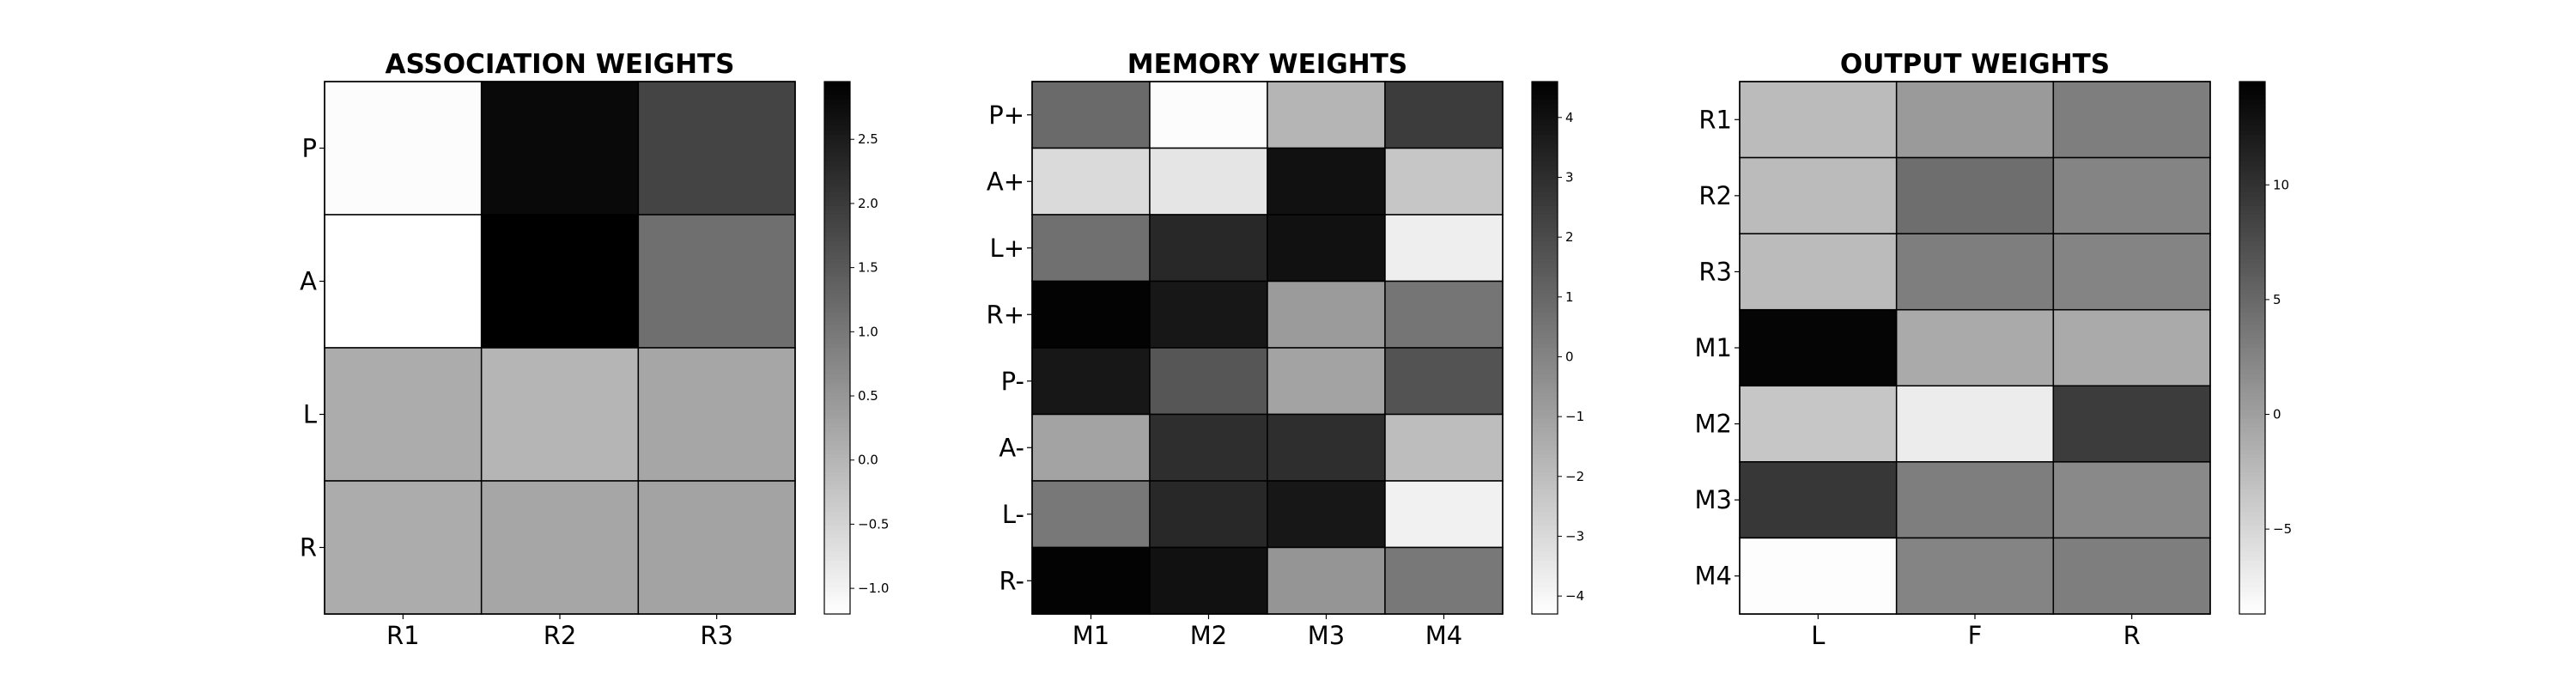  What do you see at coordinates (874, 524) in the screenshot?
I see `association-colorbar-tick-label: −0.5` at bounding box center [874, 524].